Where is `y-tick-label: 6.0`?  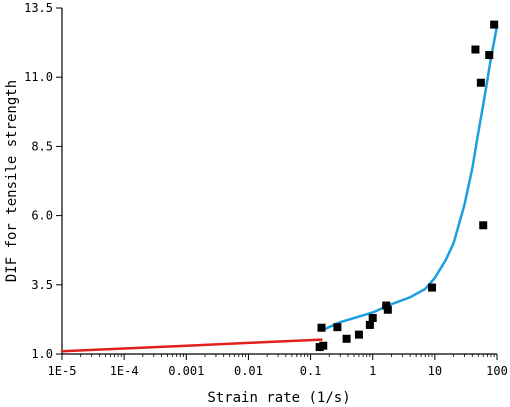
y-tick-label: 6.0 is located at coordinates (42, 216).